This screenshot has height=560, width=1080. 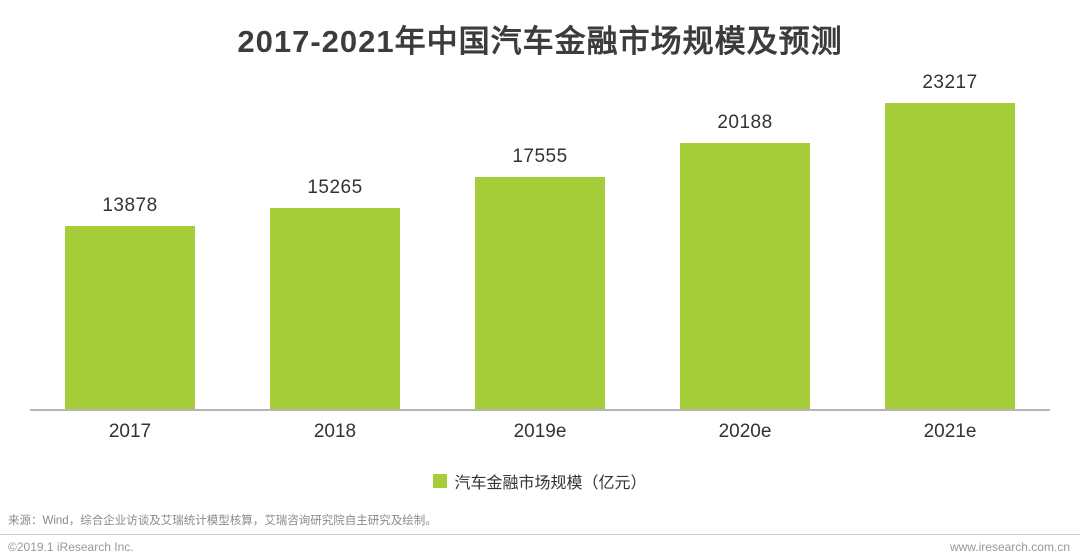 I want to click on bar-group: 17555, so click(x=540, y=277).